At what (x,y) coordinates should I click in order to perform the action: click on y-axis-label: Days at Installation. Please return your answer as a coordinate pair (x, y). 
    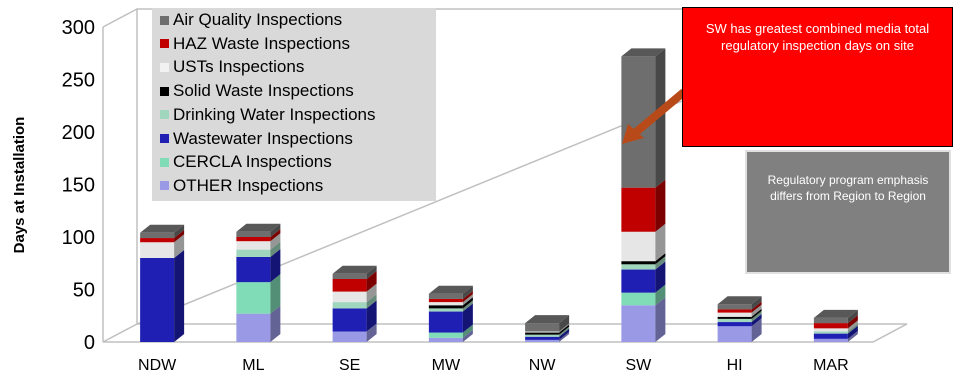
    Looking at the image, I should click on (19, 185).